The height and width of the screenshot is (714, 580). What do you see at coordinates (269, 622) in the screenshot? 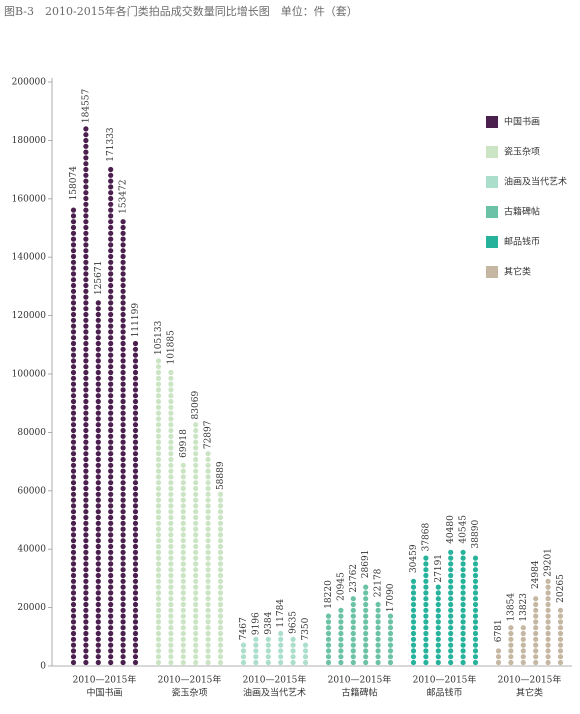
I see `value-label: 9384` at bounding box center [269, 622].